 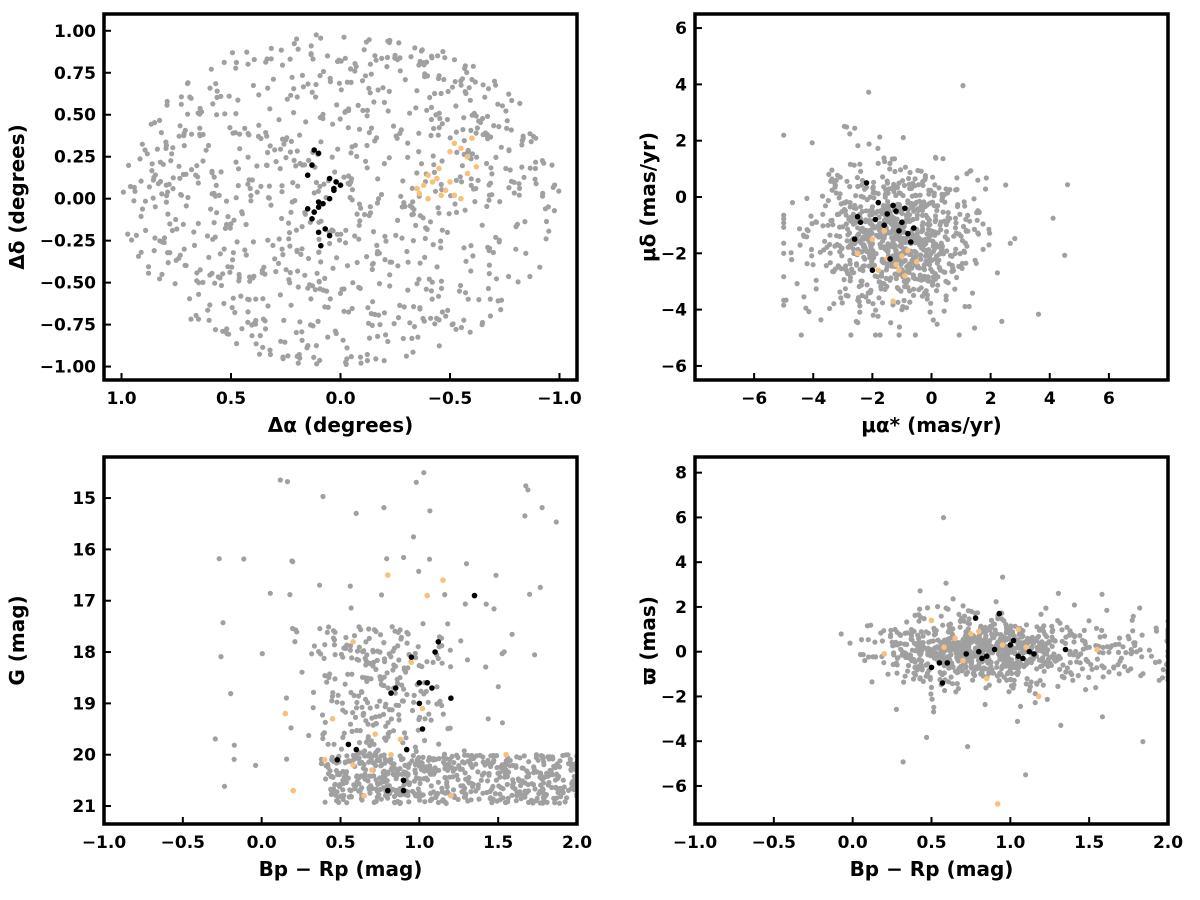 I want to click on y-axis-label: ϖ (mas), so click(x=648, y=640).